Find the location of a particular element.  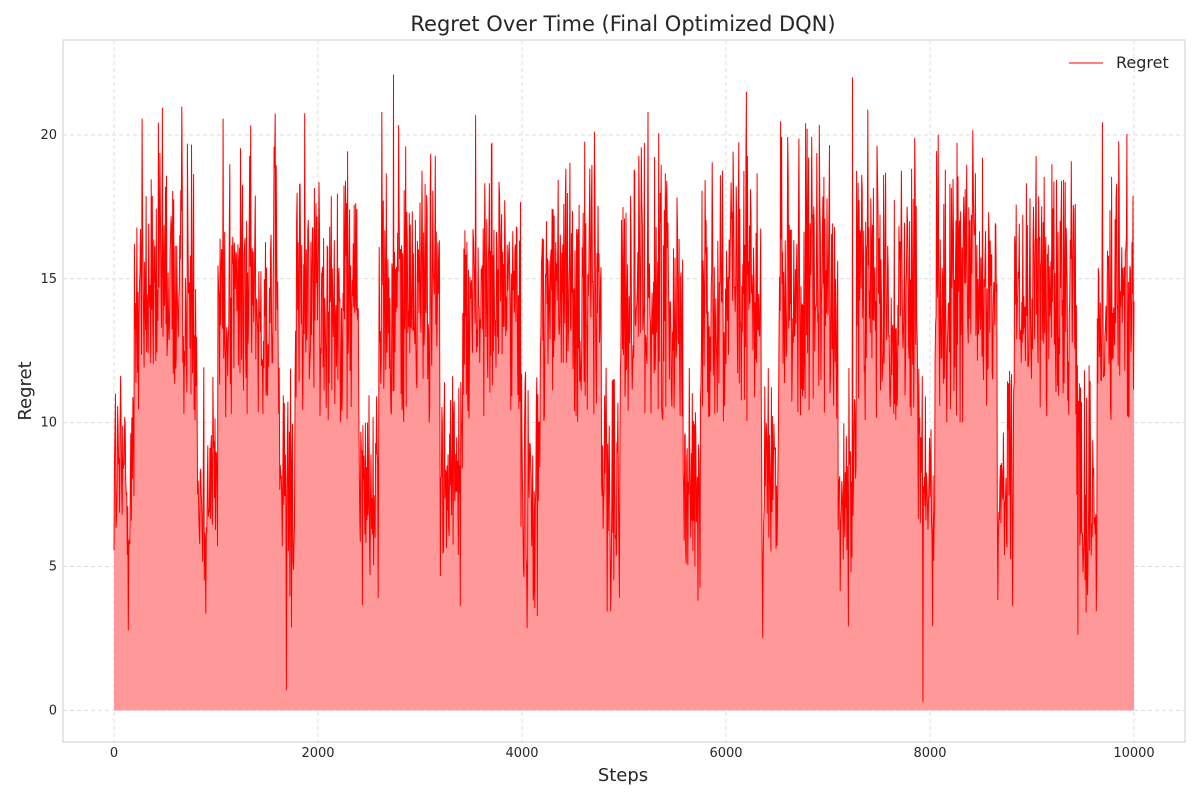

x-tick-label: 2000 is located at coordinates (317, 753).